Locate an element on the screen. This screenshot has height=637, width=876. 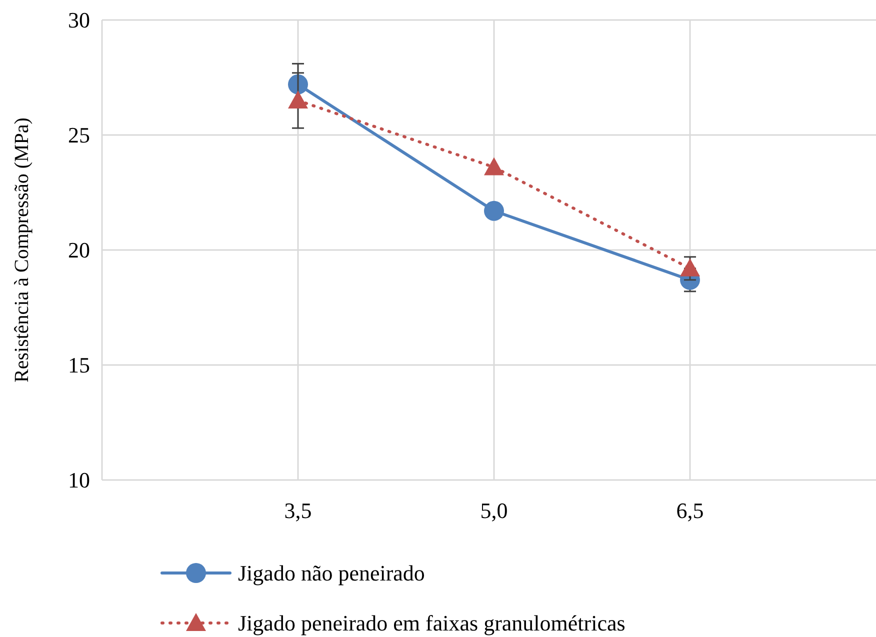
y-tick-label: 25 is located at coordinates (79, 135).